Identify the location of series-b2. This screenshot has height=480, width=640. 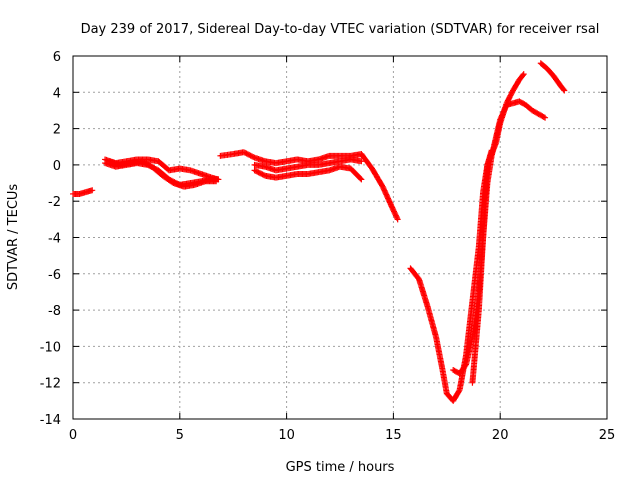
(308, 173).